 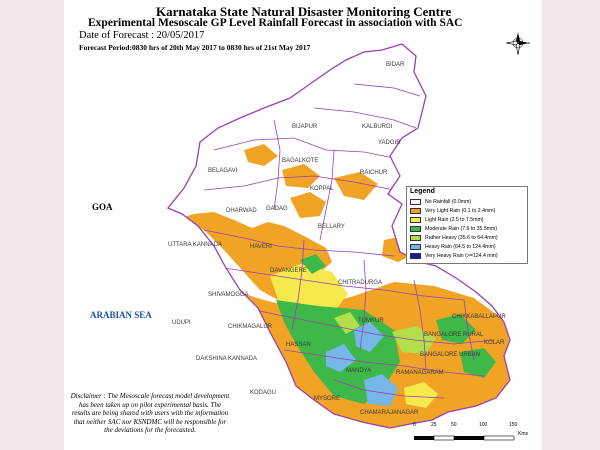 What do you see at coordinates (102, 207) in the screenshot?
I see `goa-label: GOA` at bounding box center [102, 207].